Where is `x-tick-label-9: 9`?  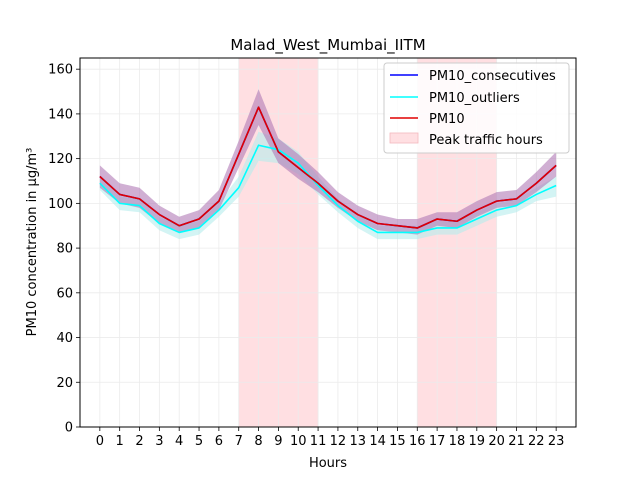
x-tick-label-9: 9 is located at coordinates (278, 441).